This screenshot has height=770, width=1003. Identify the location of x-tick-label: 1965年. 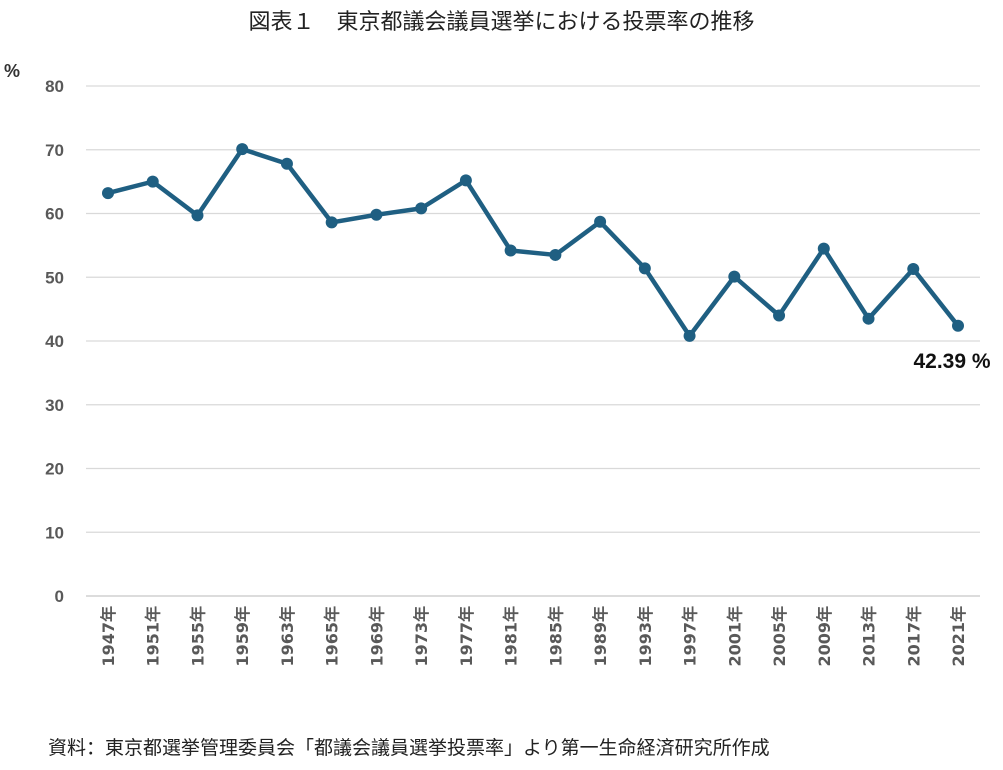
(332, 636).